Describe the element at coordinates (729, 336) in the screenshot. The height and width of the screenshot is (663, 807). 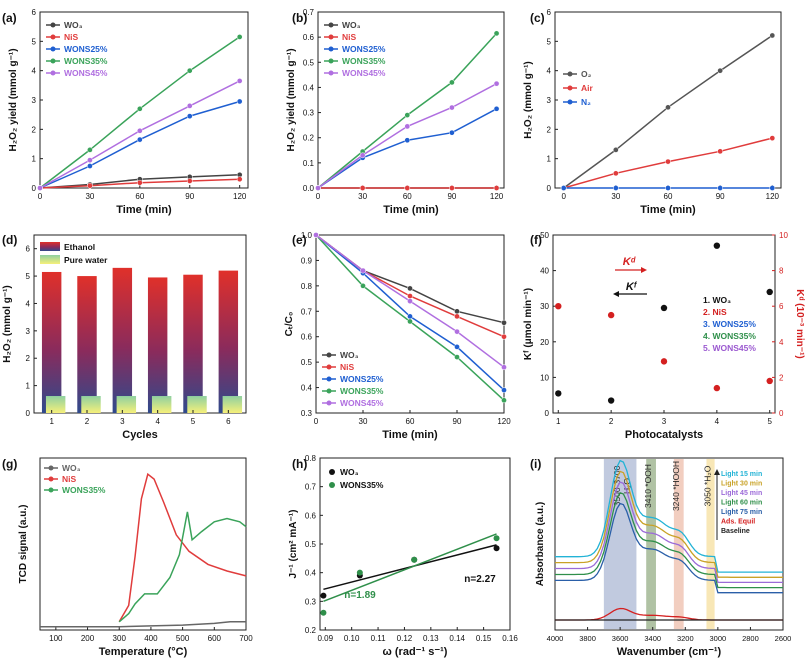
I see `catalyst-label: 4. WONS35%` at that location.